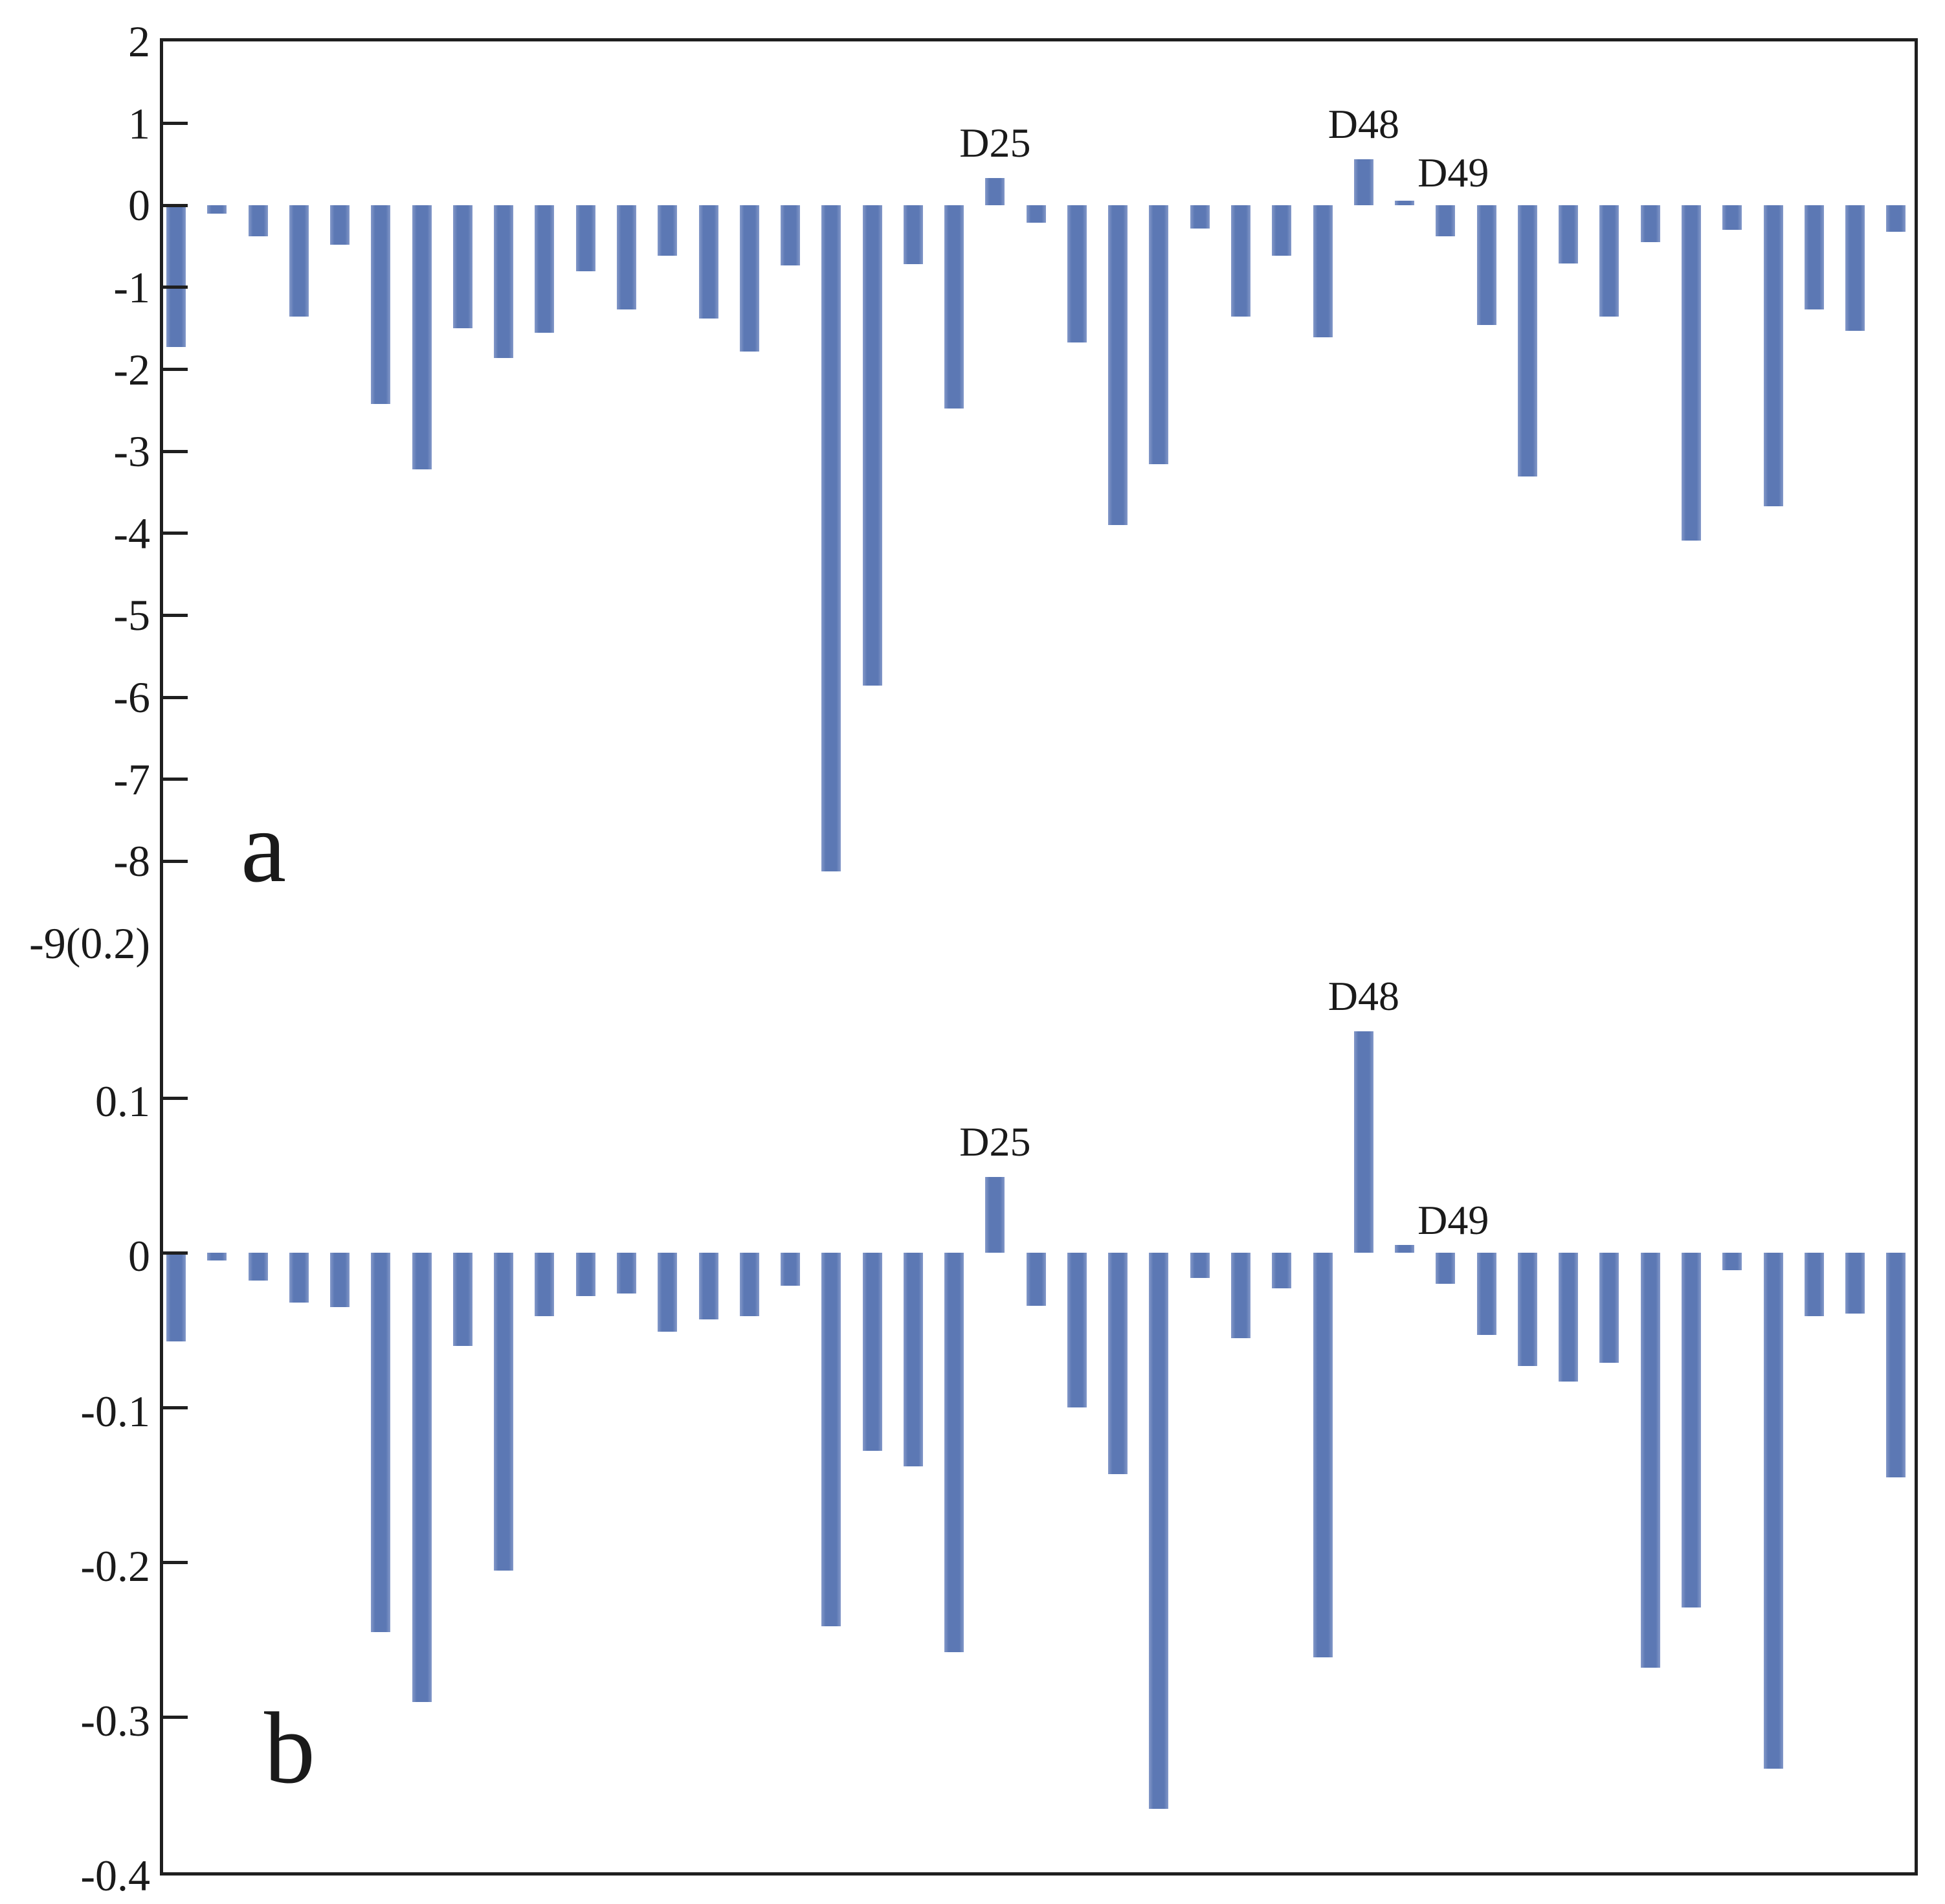 The height and width of the screenshot is (1904, 1945). Describe the element at coordinates (139, 123) in the screenshot. I see `y-axis-tick-label: 1` at that location.